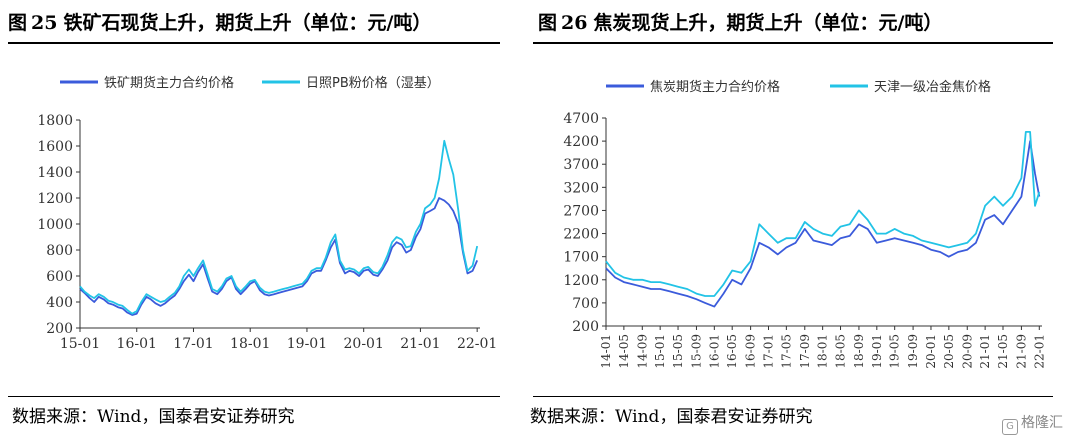 This screenshot has width=1080, height=438. I want to click on watermark: G 格隆汇, so click(1032, 423).